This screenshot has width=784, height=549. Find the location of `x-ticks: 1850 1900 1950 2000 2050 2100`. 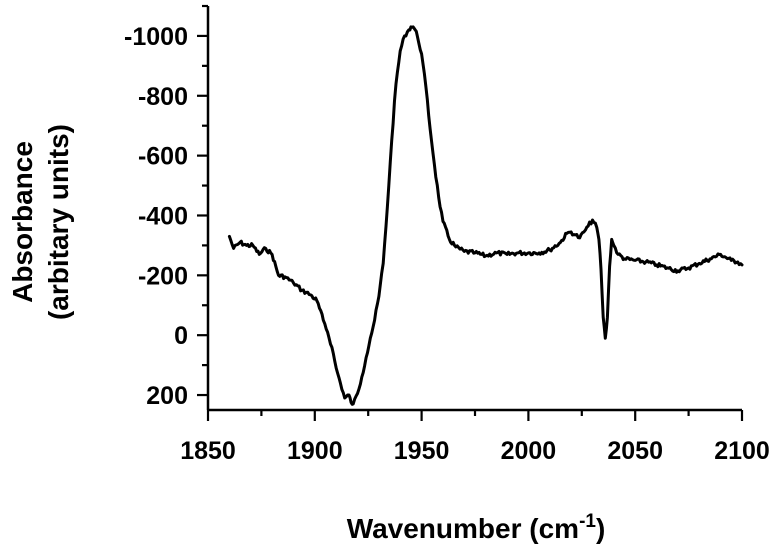

x-ticks: 1850 1900 1950 2000 2050 2100 is located at coordinates (475, 437).